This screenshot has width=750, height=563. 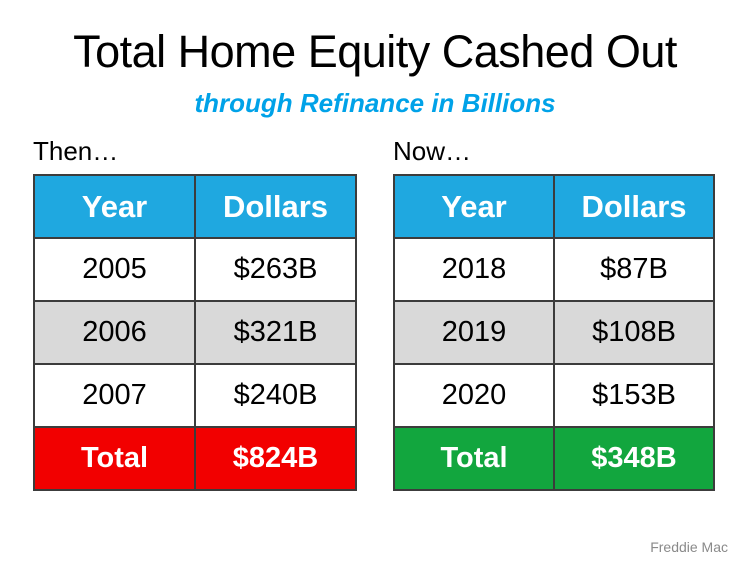 I want to click on source-attribution: Freddie Mac, so click(x=689, y=547).